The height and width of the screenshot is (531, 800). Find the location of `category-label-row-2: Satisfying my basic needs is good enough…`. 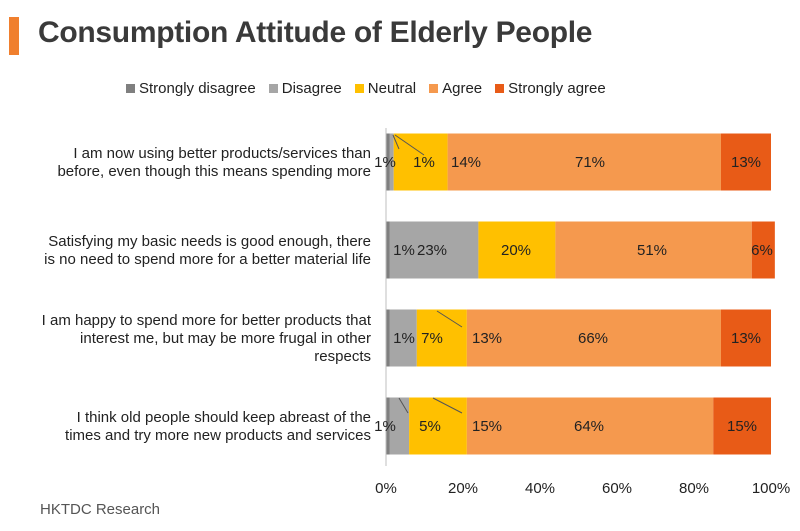

category-label-row-2: Satisfying my basic needs is good enough… is located at coordinates (207, 250).